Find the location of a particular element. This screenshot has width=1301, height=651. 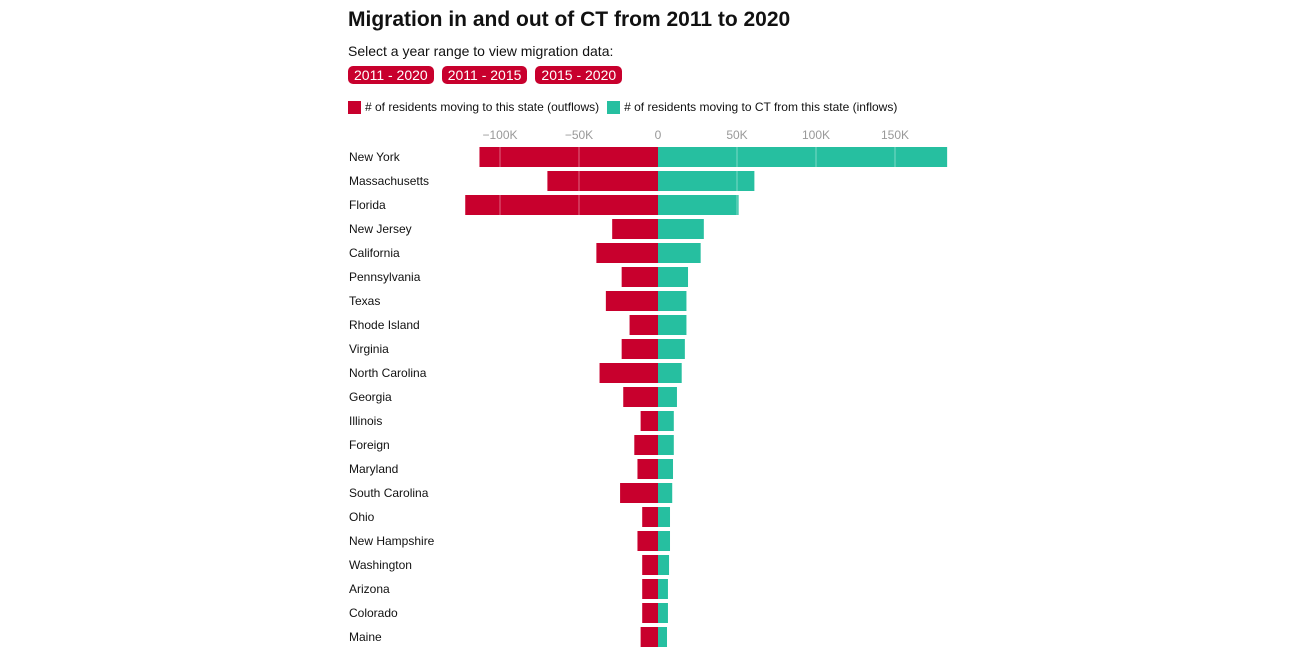

category-label: New Jersey is located at coordinates (380, 229).